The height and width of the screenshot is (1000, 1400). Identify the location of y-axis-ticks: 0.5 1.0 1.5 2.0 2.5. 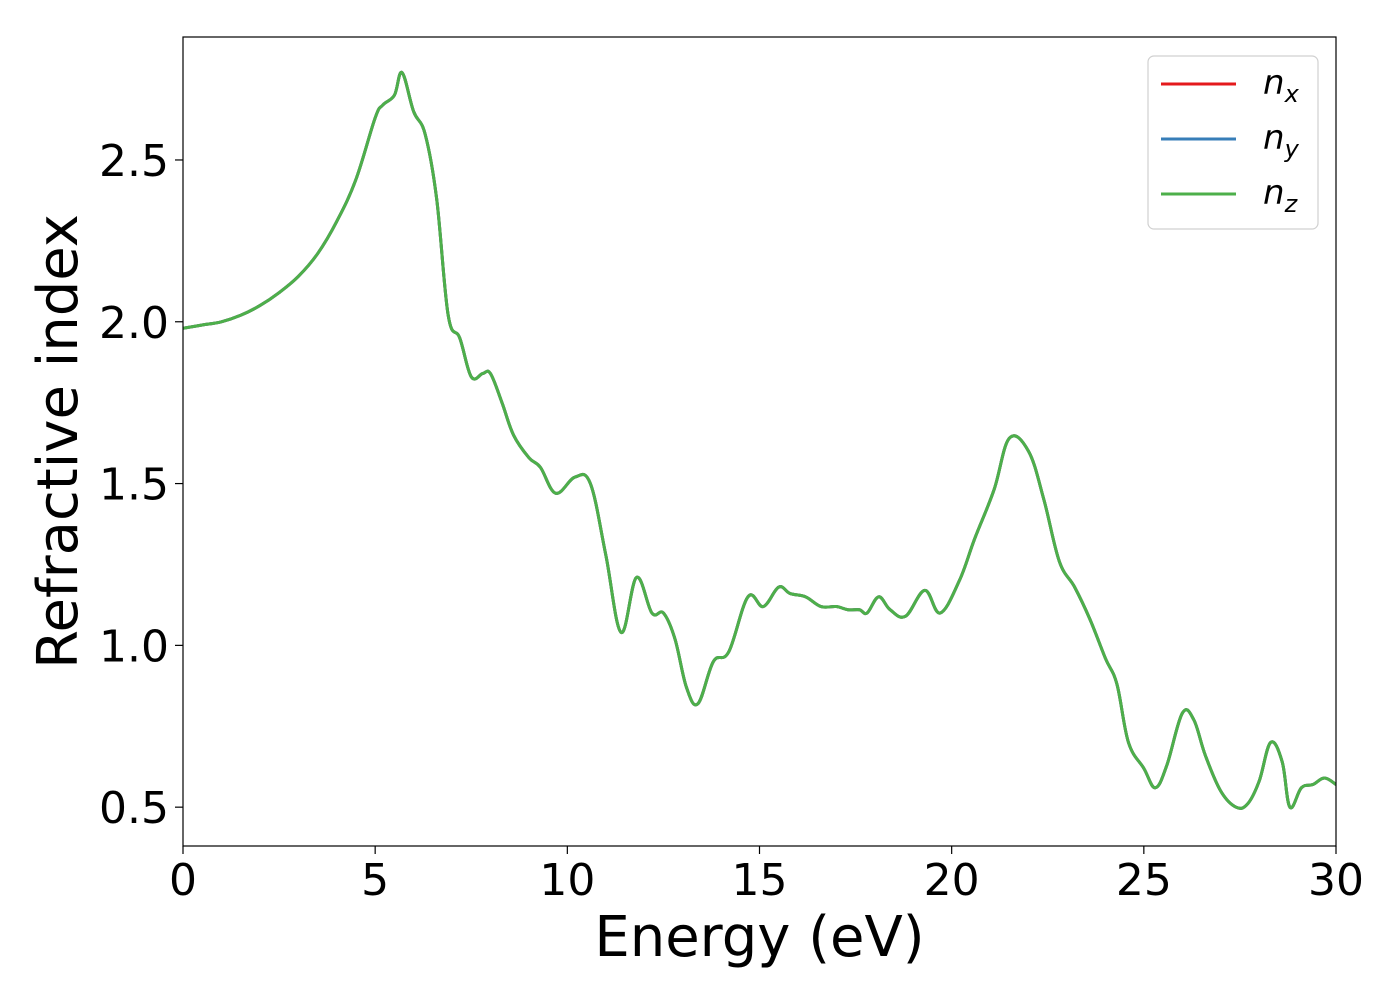
(141, 485).